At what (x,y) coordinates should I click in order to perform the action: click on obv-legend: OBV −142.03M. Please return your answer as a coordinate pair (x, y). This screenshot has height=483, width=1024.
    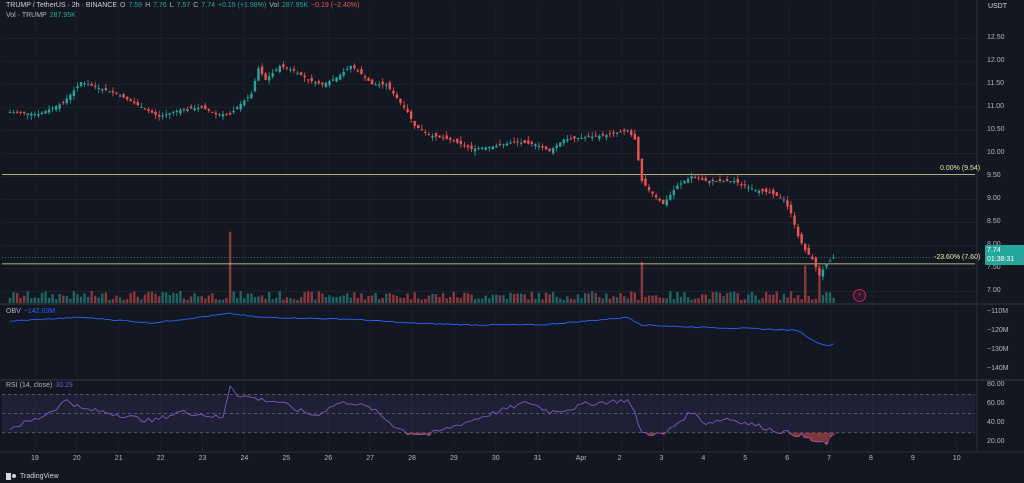
    Looking at the image, I should click on (30, 311).